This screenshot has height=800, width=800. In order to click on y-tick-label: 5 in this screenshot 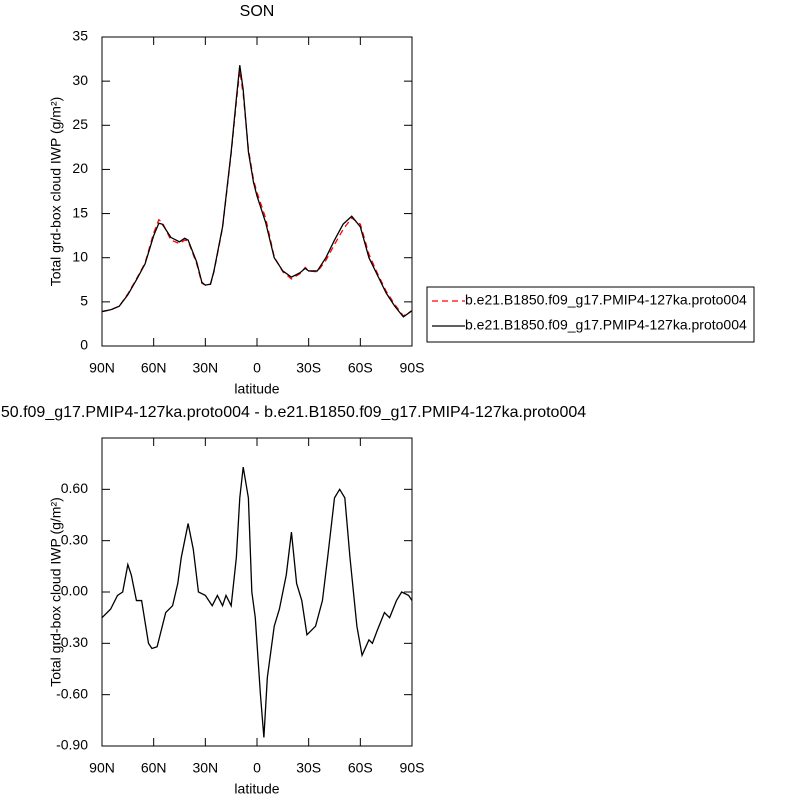, I will do `click(84, 301)`.